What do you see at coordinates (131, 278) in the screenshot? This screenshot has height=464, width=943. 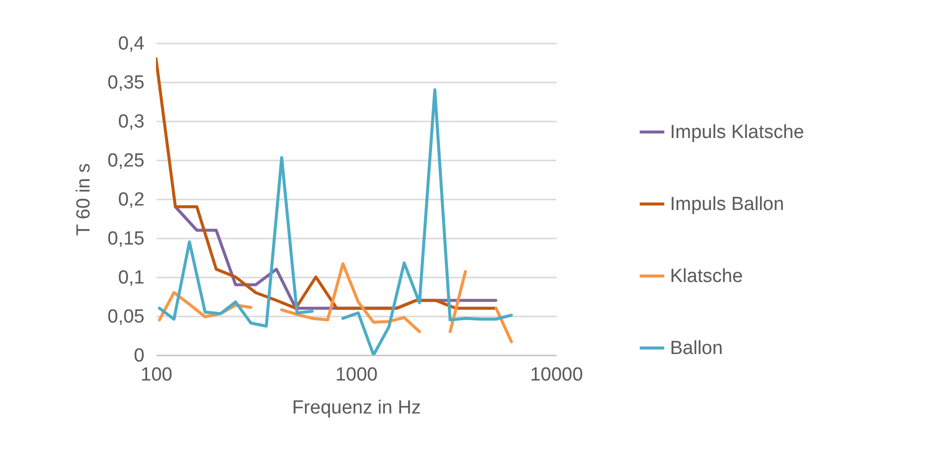 I see `y-tick-label: 0,1` at bounding box center [131, 278].